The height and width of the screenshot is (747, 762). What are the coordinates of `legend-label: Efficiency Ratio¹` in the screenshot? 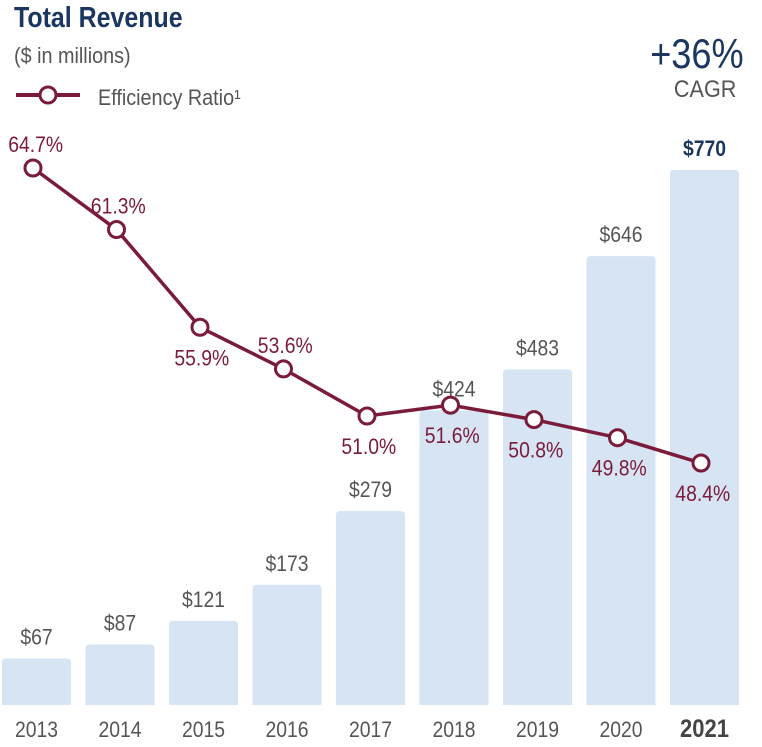 It's located at (169, 97).